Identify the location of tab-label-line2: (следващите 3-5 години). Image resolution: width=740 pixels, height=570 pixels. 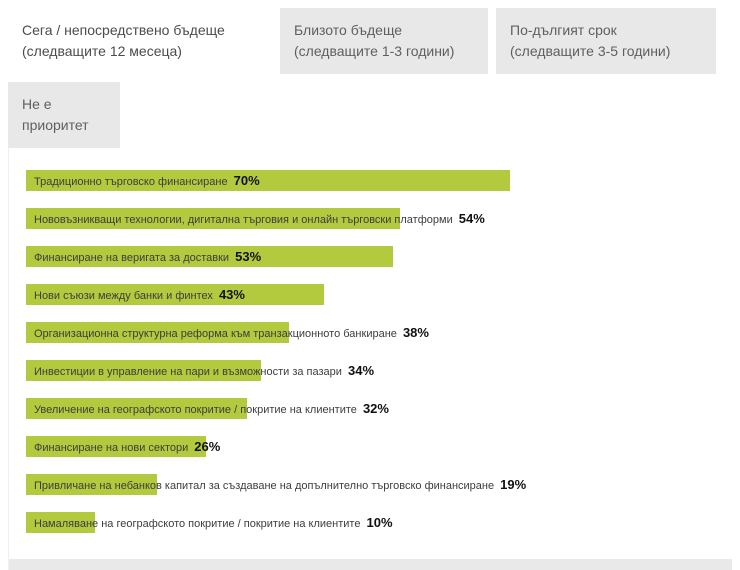
(590, 51).